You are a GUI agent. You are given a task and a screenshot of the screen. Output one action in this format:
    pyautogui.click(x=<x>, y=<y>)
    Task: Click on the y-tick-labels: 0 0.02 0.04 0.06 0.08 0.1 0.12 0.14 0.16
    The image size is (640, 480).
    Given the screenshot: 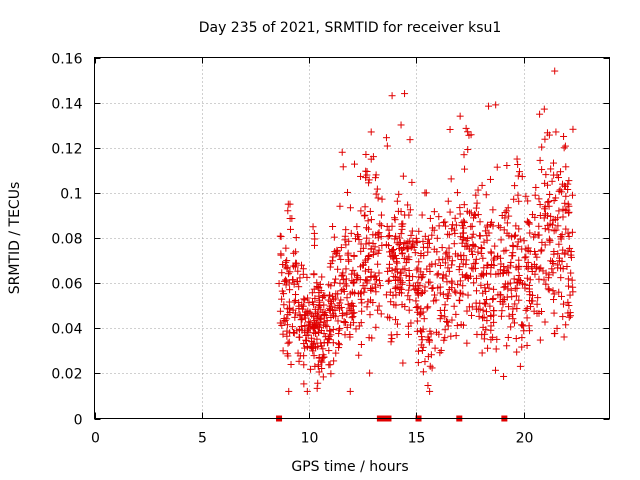 What is the action you would take?
    pyautogui.click(x=66, y=240)
    